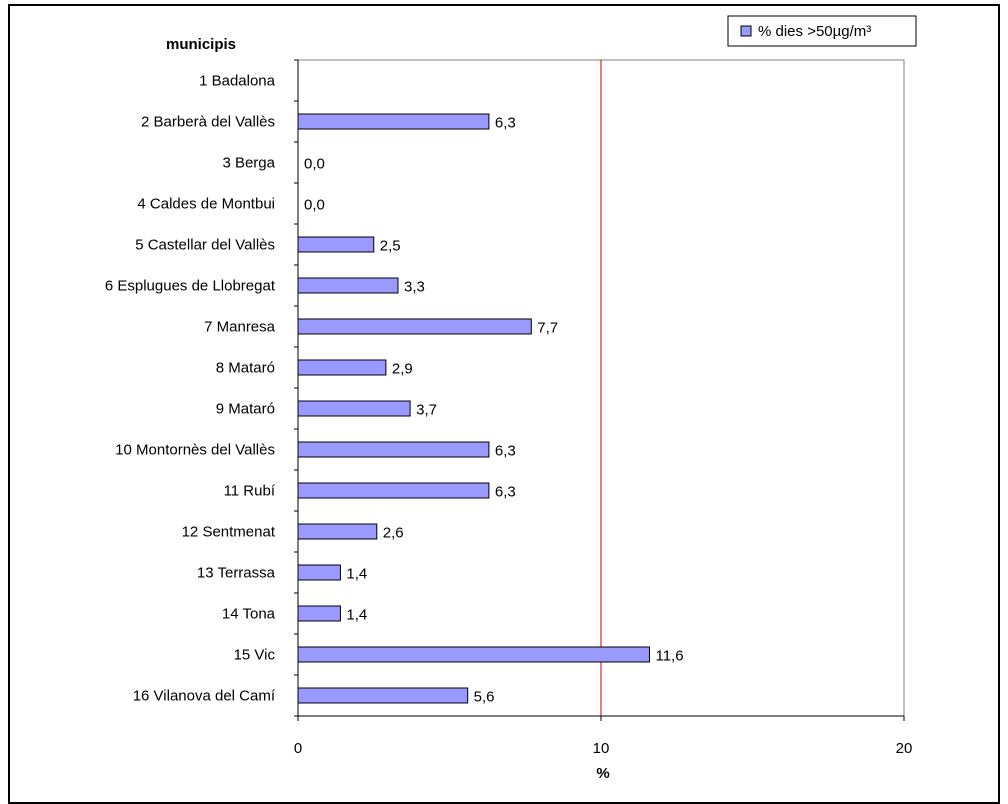 The width and height of the screenshot is (1008, 804). What do you see at coordinates (601, 748) in the screenshot?
I see `x-tick-label: 10` at bounding box center [601, 748].